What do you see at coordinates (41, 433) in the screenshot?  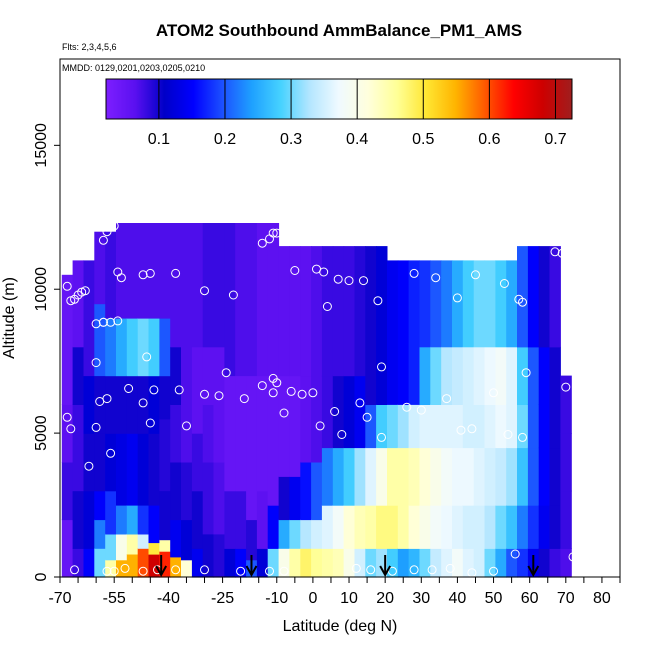 I see `y-tick-label: 5000` at bounding box center [41, 433].